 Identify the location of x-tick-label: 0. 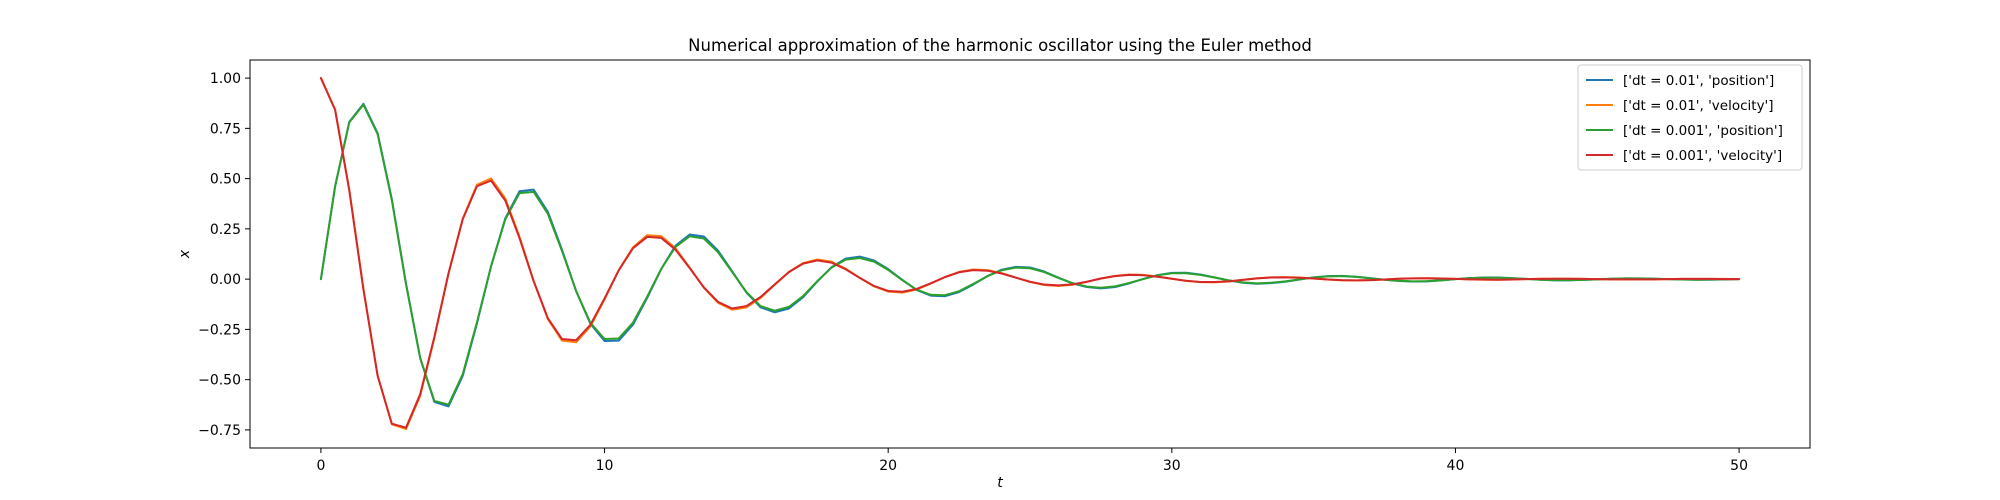
(320, 466).